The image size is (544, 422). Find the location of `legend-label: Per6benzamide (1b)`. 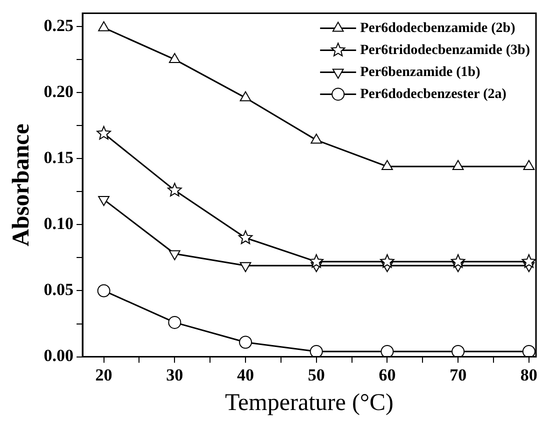

legend-label: Per6benzamide (1b) is located at coordinates (420, 72).